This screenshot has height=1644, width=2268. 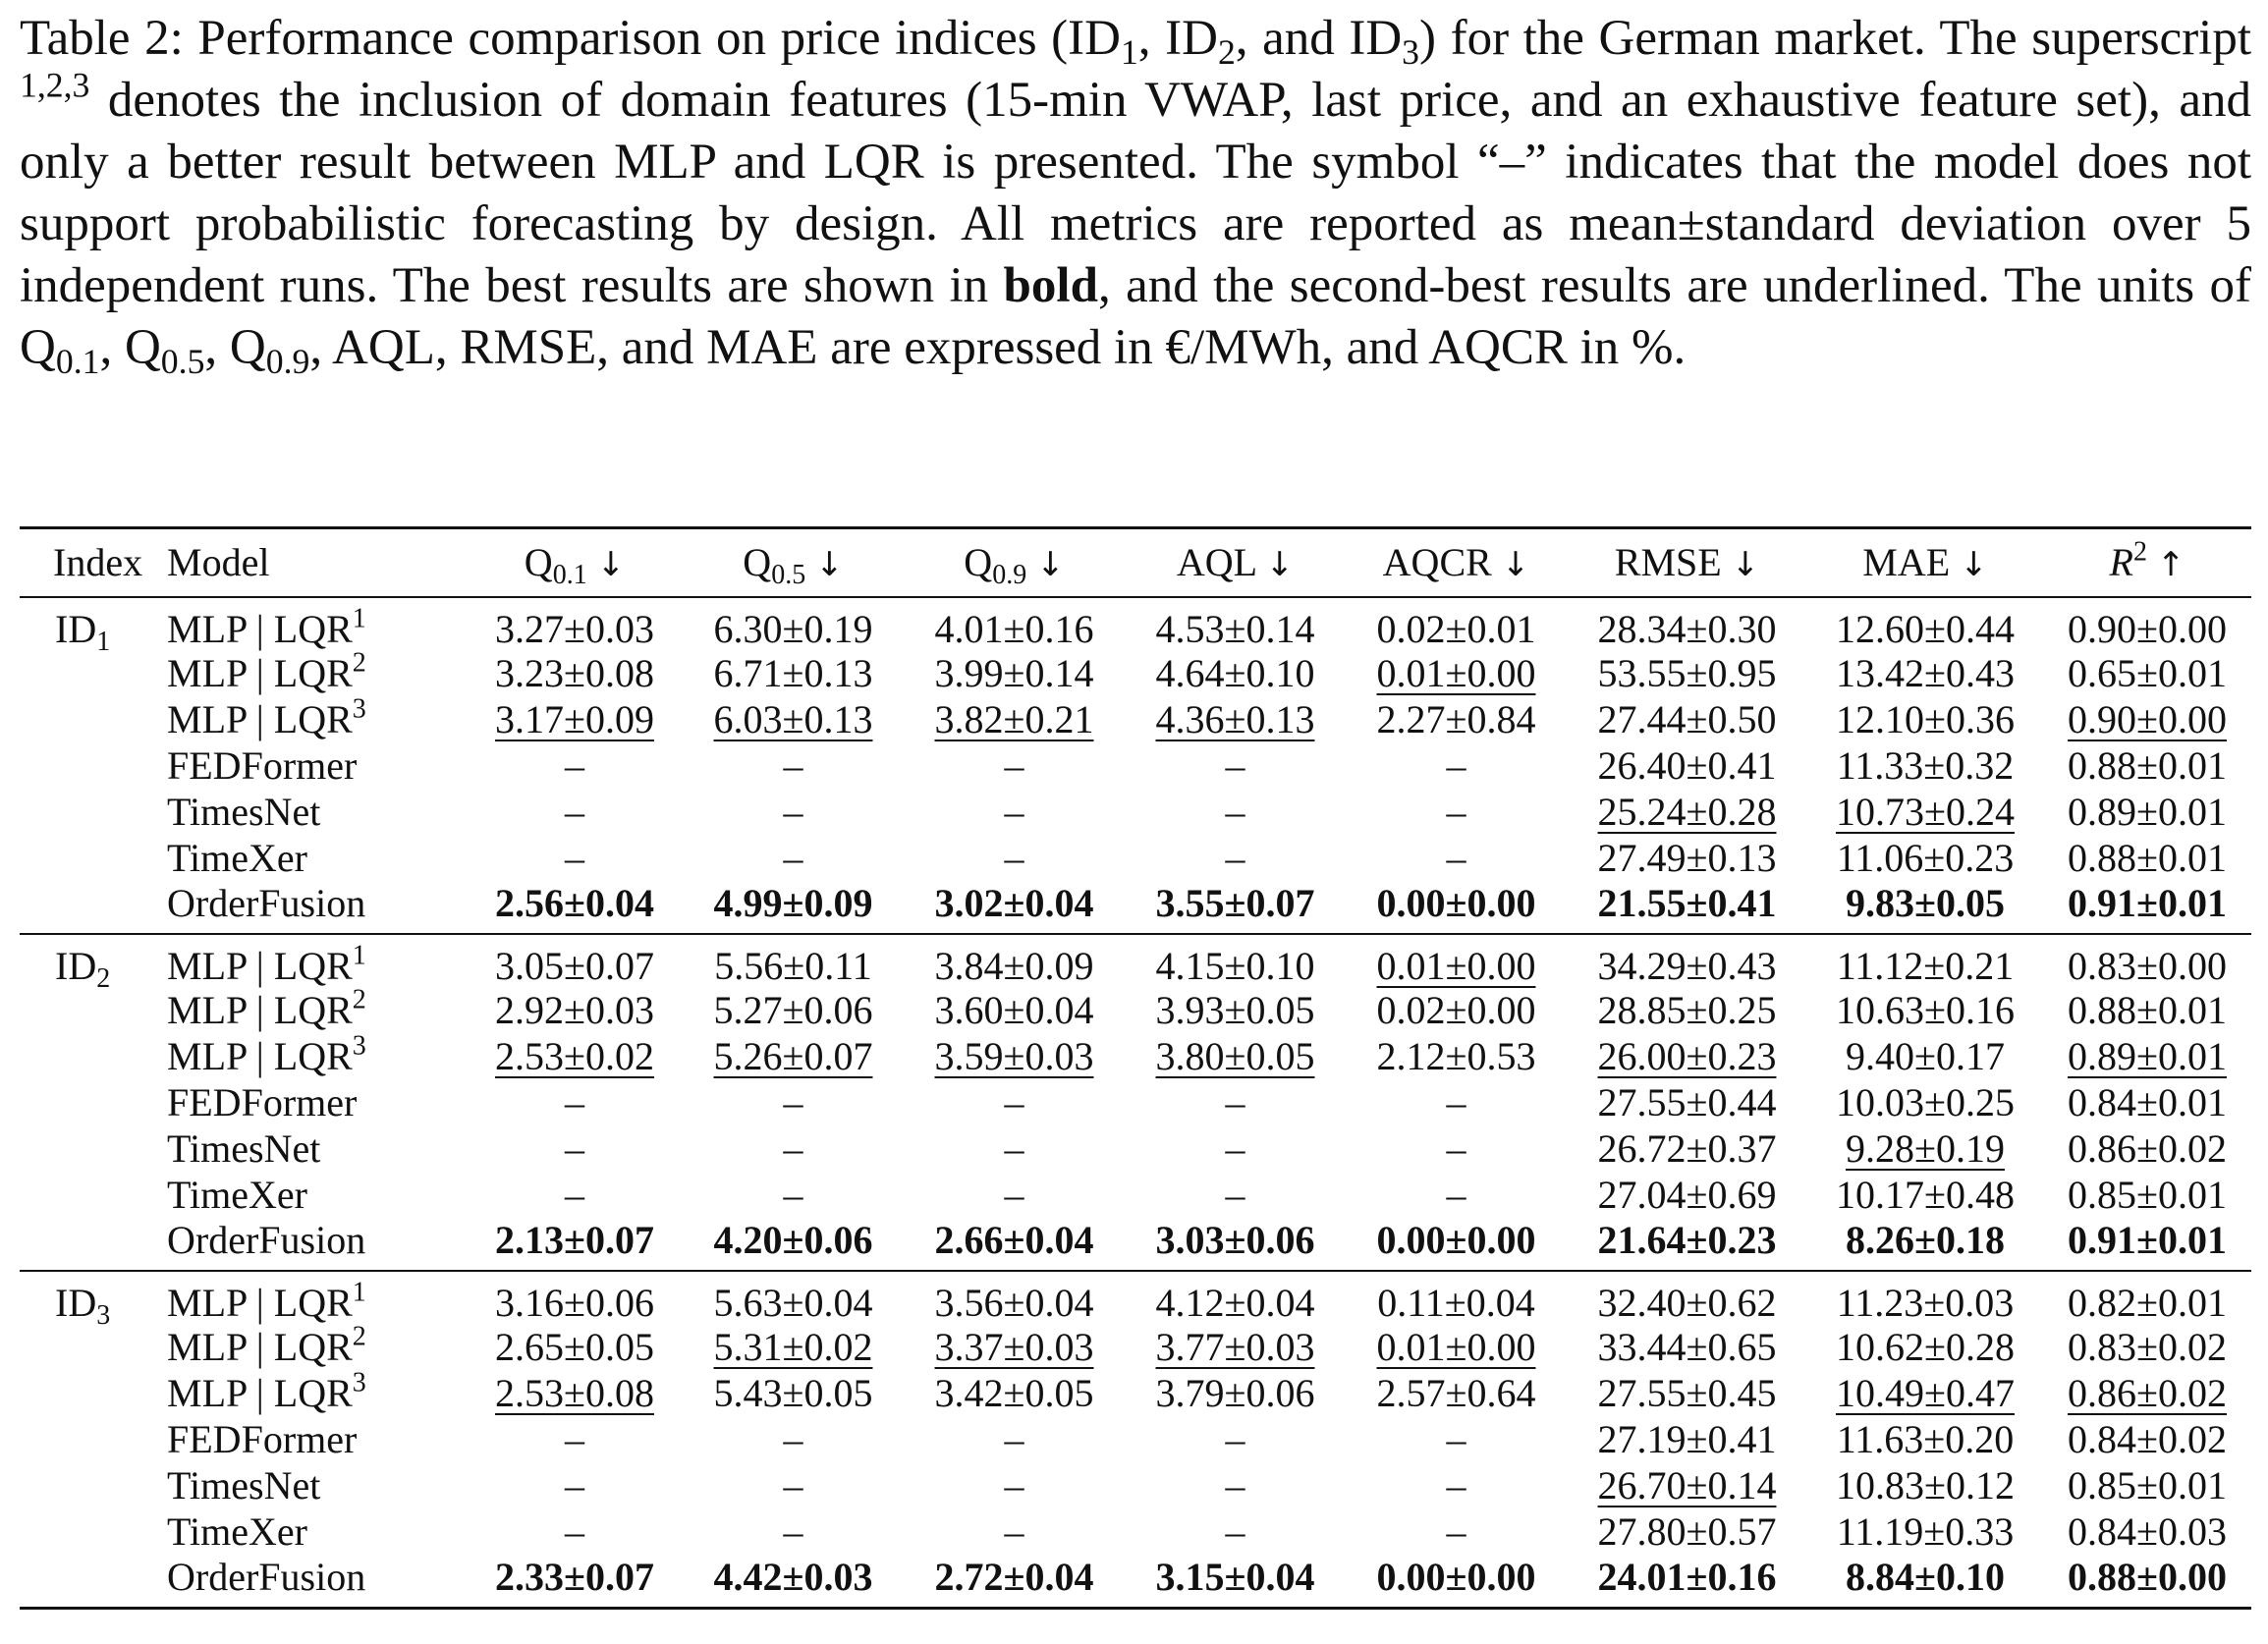 I want to click on metric-cell: 2.92±0.03, so click(x=574, y=1010).